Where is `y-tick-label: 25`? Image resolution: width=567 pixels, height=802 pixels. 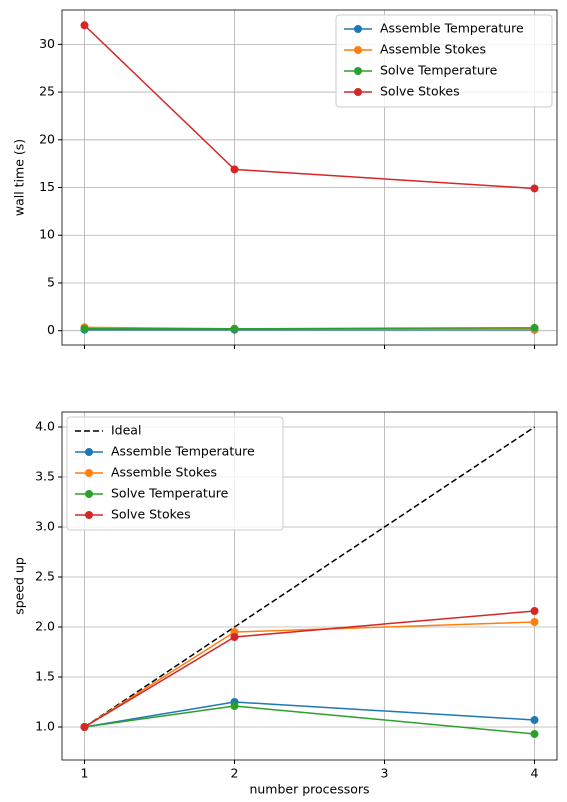
y-tick-label: 25 is located at coordinates (47, 91).